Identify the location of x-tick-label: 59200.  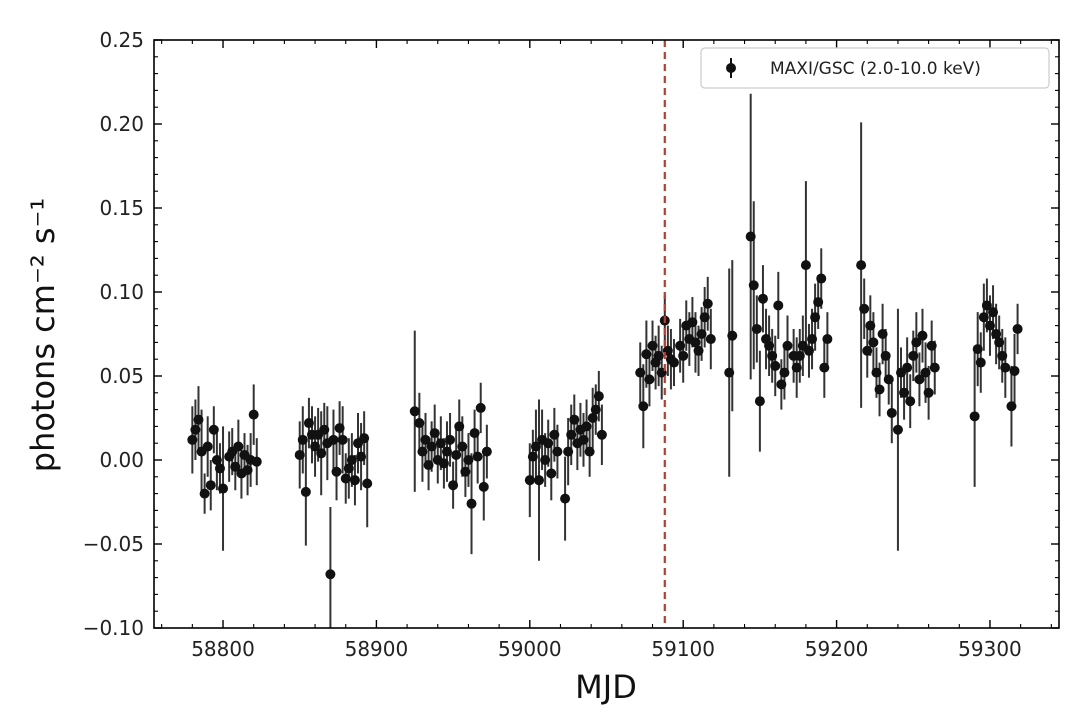
(837, 649).